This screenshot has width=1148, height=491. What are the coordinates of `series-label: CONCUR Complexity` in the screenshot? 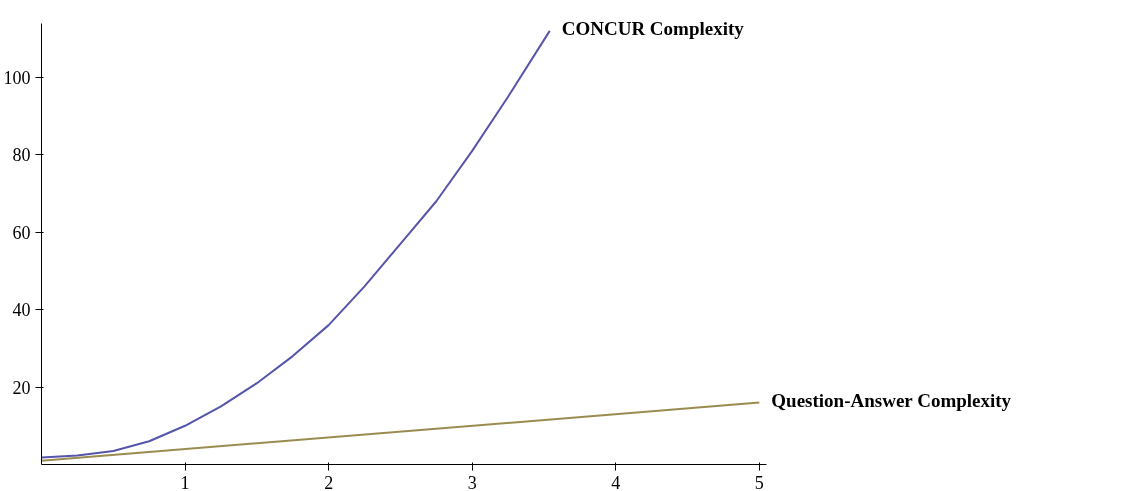 It's located at (653, 28).